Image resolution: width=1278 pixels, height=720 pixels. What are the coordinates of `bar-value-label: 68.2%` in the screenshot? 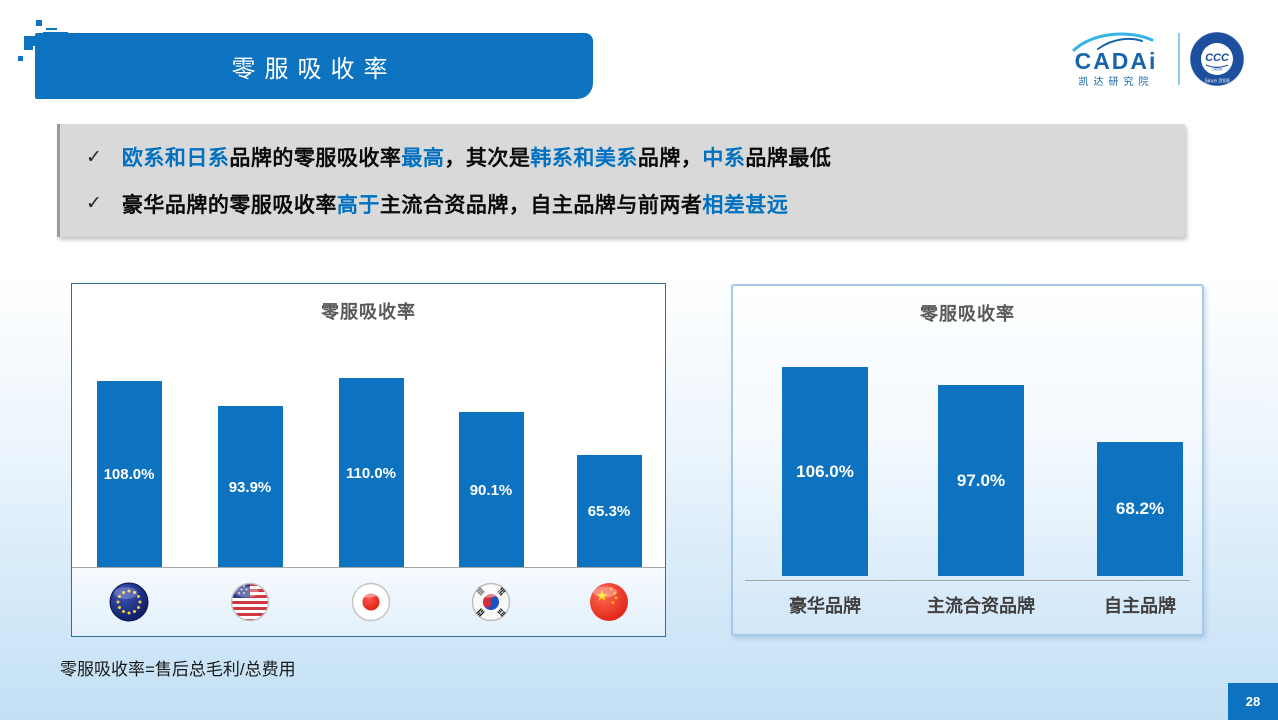 It's located at (1140, 508).